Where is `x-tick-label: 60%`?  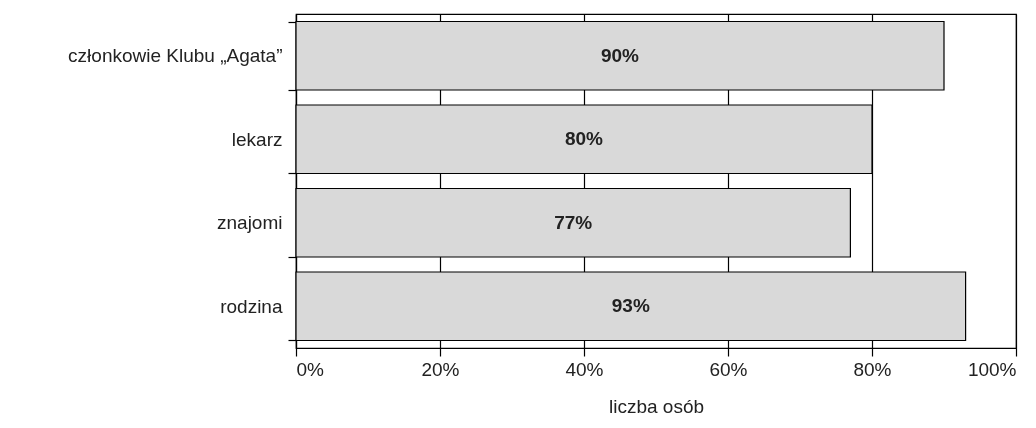 x-tick-label: 60% is located at coordinates (728, 369).